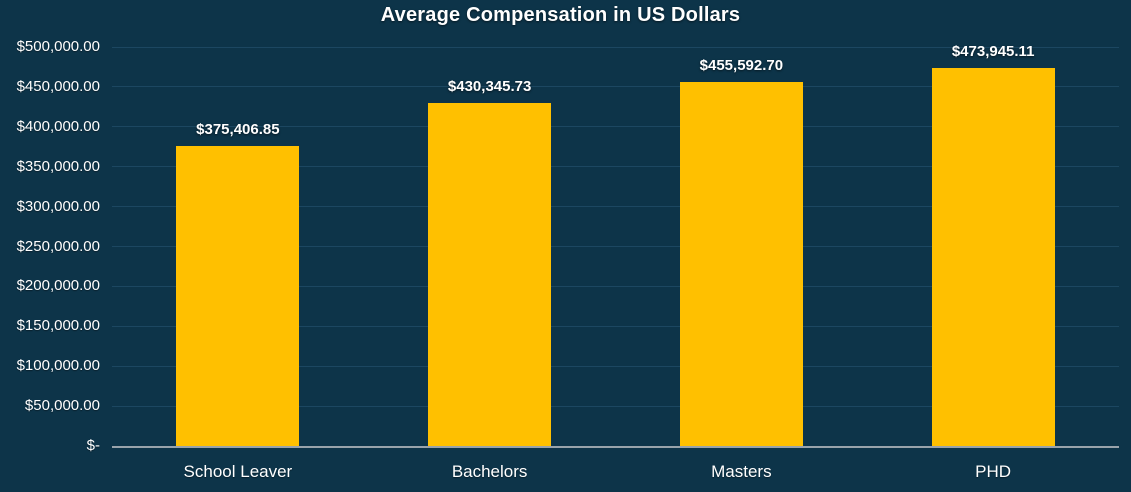  What do you see at coordinates (741, 66) in the screenshot?
I see `bar-value-label: $455,592.70` at bounding box center [741, 66].